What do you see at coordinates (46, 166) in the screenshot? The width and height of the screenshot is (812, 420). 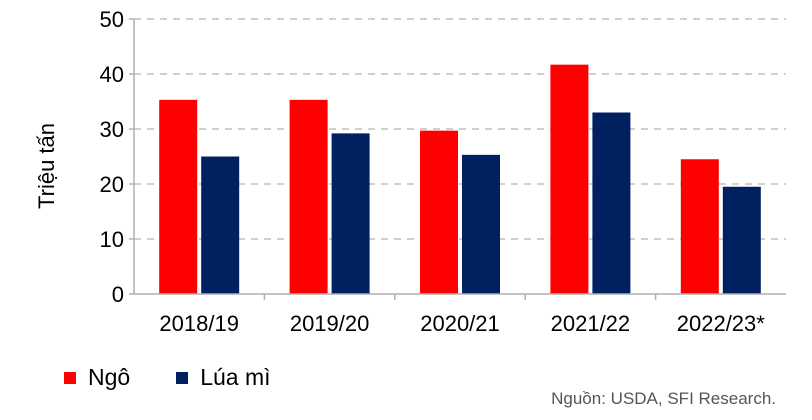 I see `y-axis-label: Triệu tấn` at bounding box center [46, 166].